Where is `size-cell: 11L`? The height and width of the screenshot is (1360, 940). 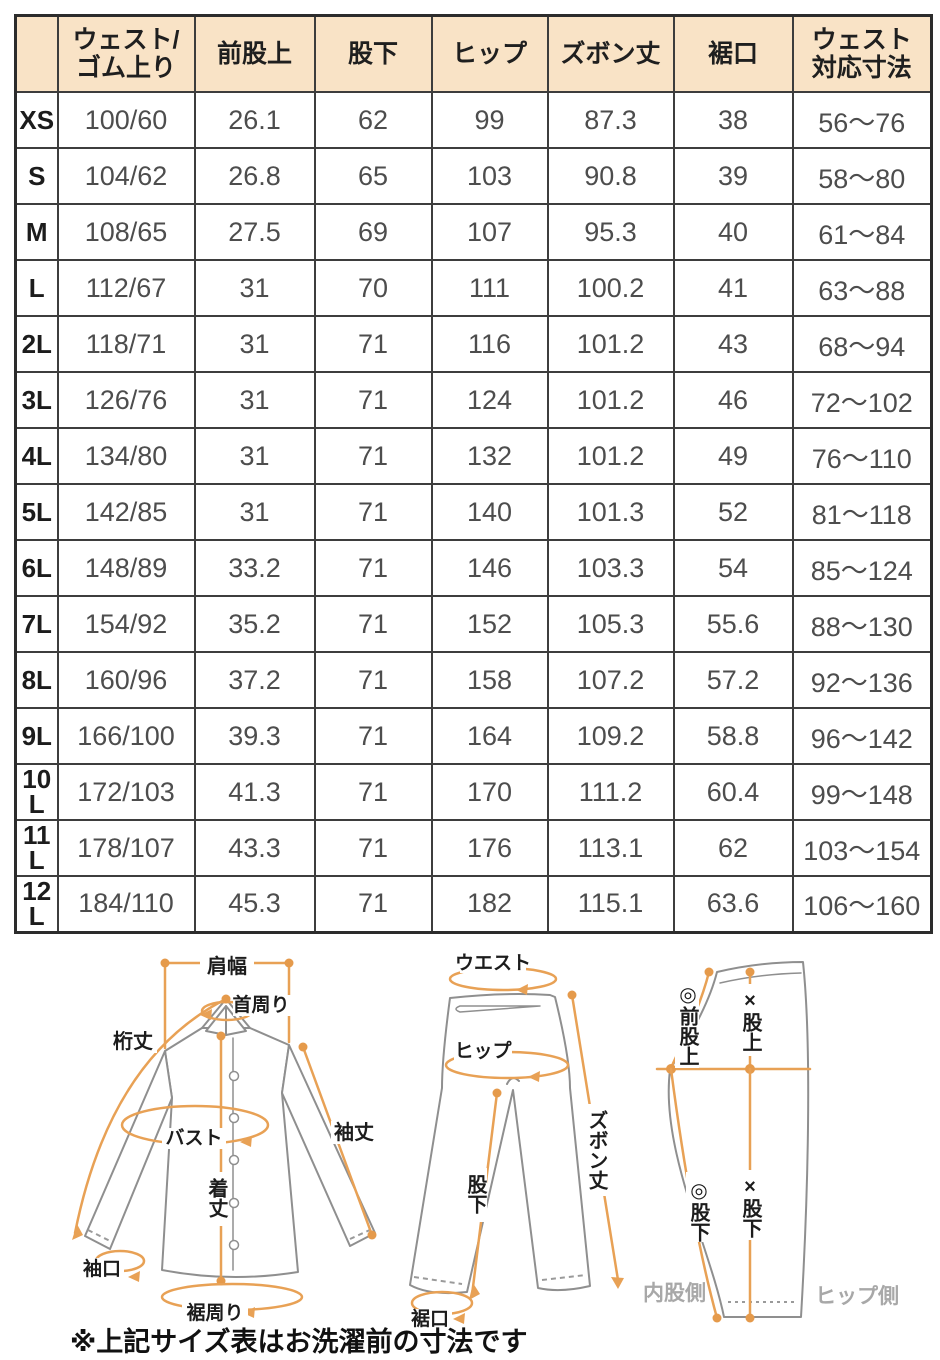
size-cell: 11L is located at coordinates (36, 848).